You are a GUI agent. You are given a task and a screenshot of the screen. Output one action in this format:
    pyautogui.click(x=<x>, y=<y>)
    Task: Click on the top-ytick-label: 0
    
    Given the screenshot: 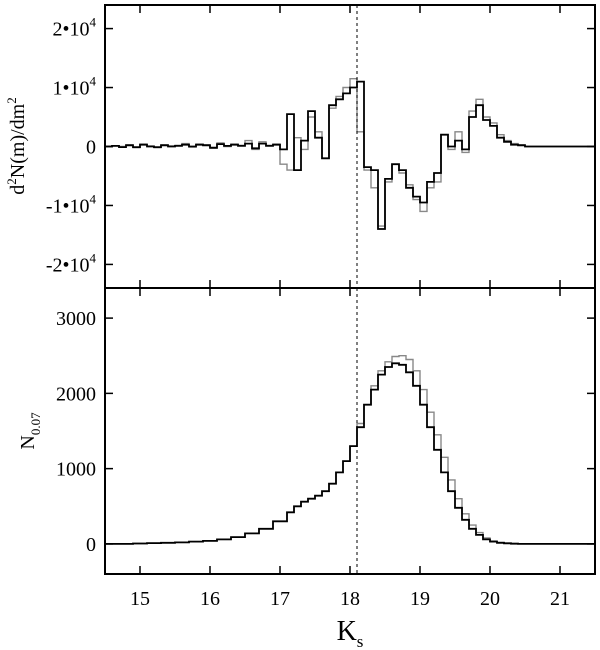 What is the action you would take?
    pyautogui.click(x=91, y=148)
    